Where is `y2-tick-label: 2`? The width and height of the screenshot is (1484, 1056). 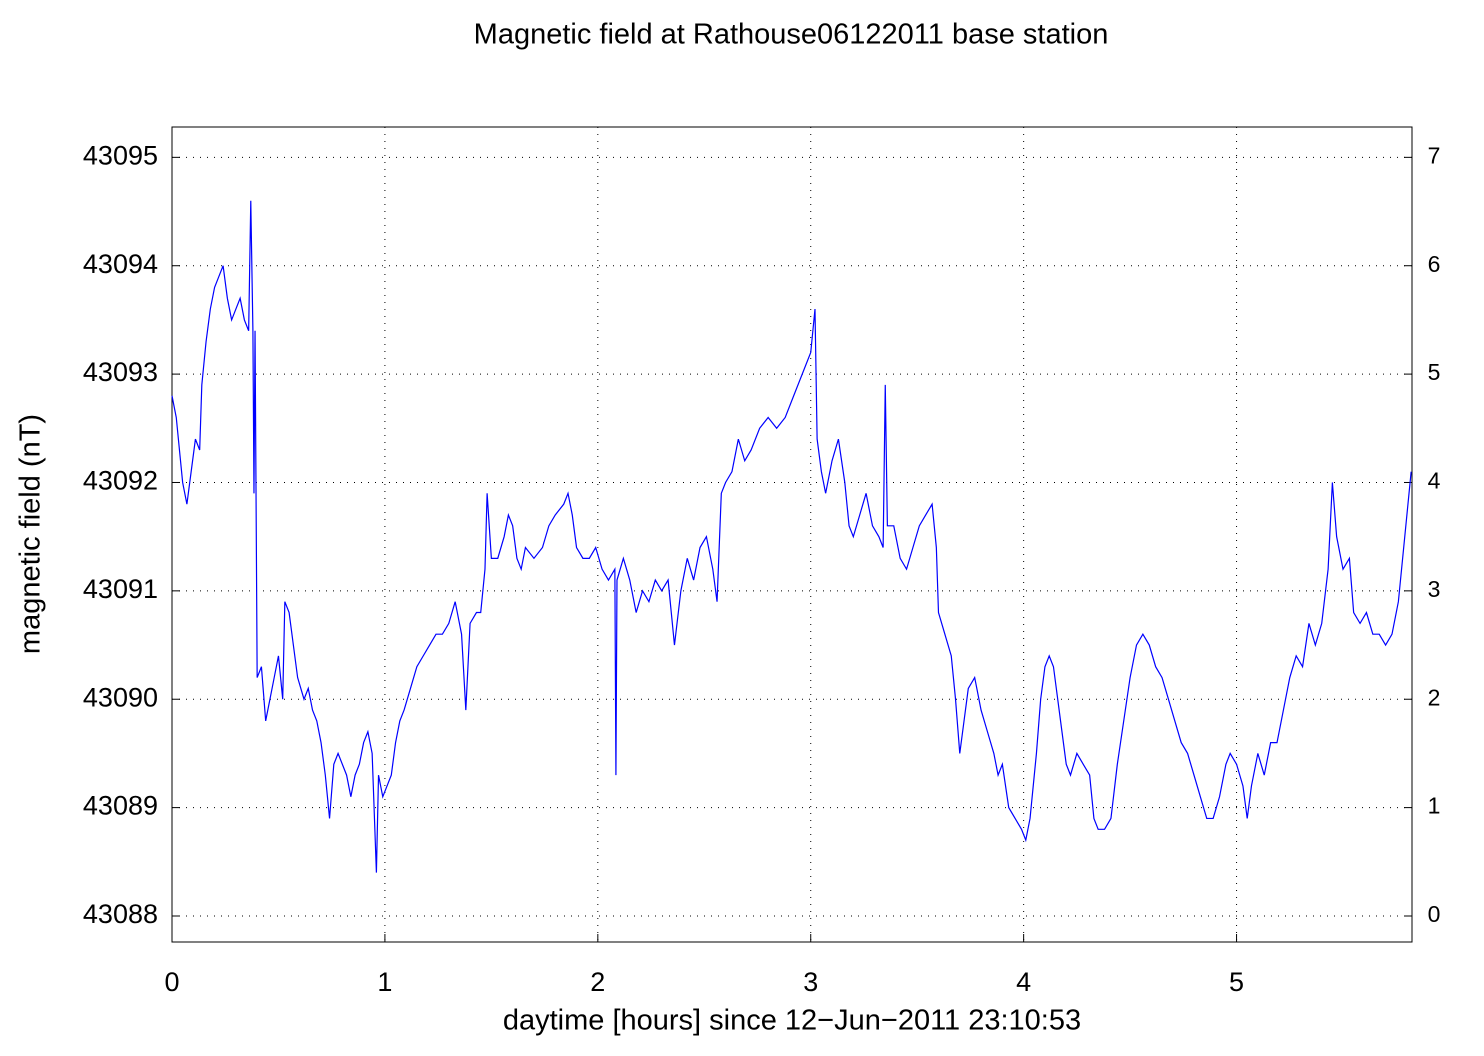 y2-tick-label: 2 is located at coordinates (1434, 697).